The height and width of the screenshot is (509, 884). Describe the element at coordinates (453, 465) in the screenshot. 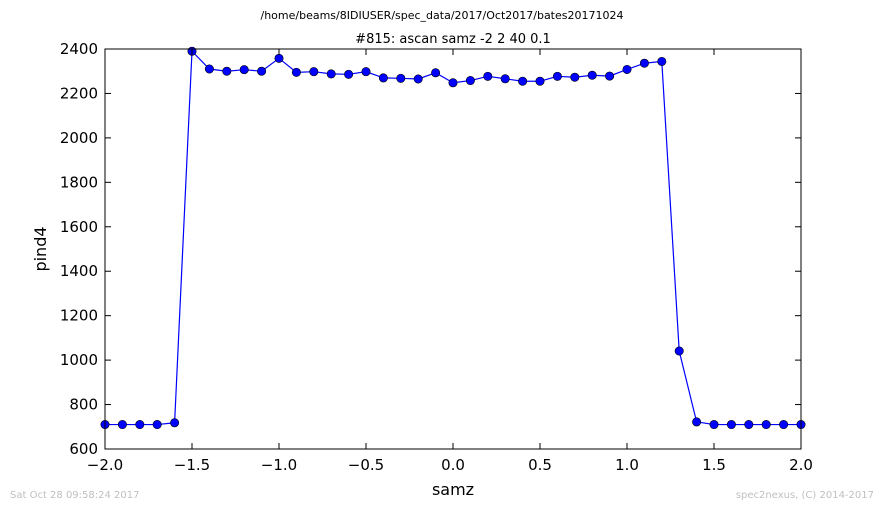

I see `x-tick-label: 0.0` at that location.